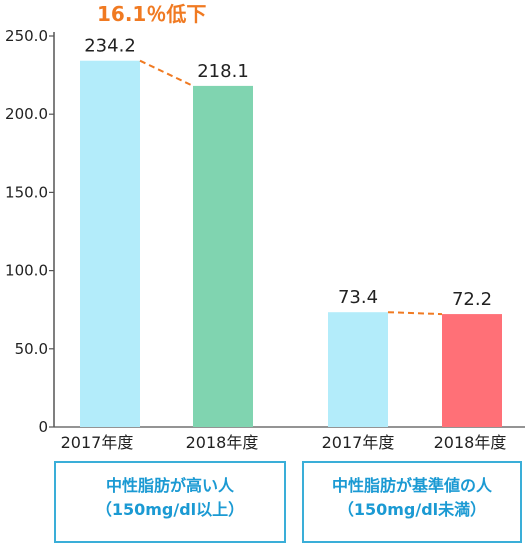 Image resolution: width=525 pixels, height=547 pixels. Describe the element at coordinates (26, 114) in the screenshot. I see `y-tick-label: 200.0` at that location.